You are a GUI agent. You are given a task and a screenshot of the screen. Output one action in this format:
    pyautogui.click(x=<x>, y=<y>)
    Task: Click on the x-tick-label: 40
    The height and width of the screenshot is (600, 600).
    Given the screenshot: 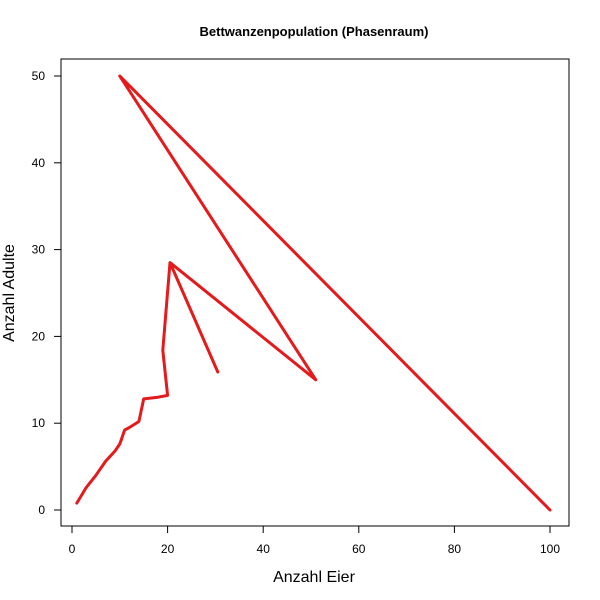 What is the action you would take?
    pyautogui.click(x=264, y=549)
    